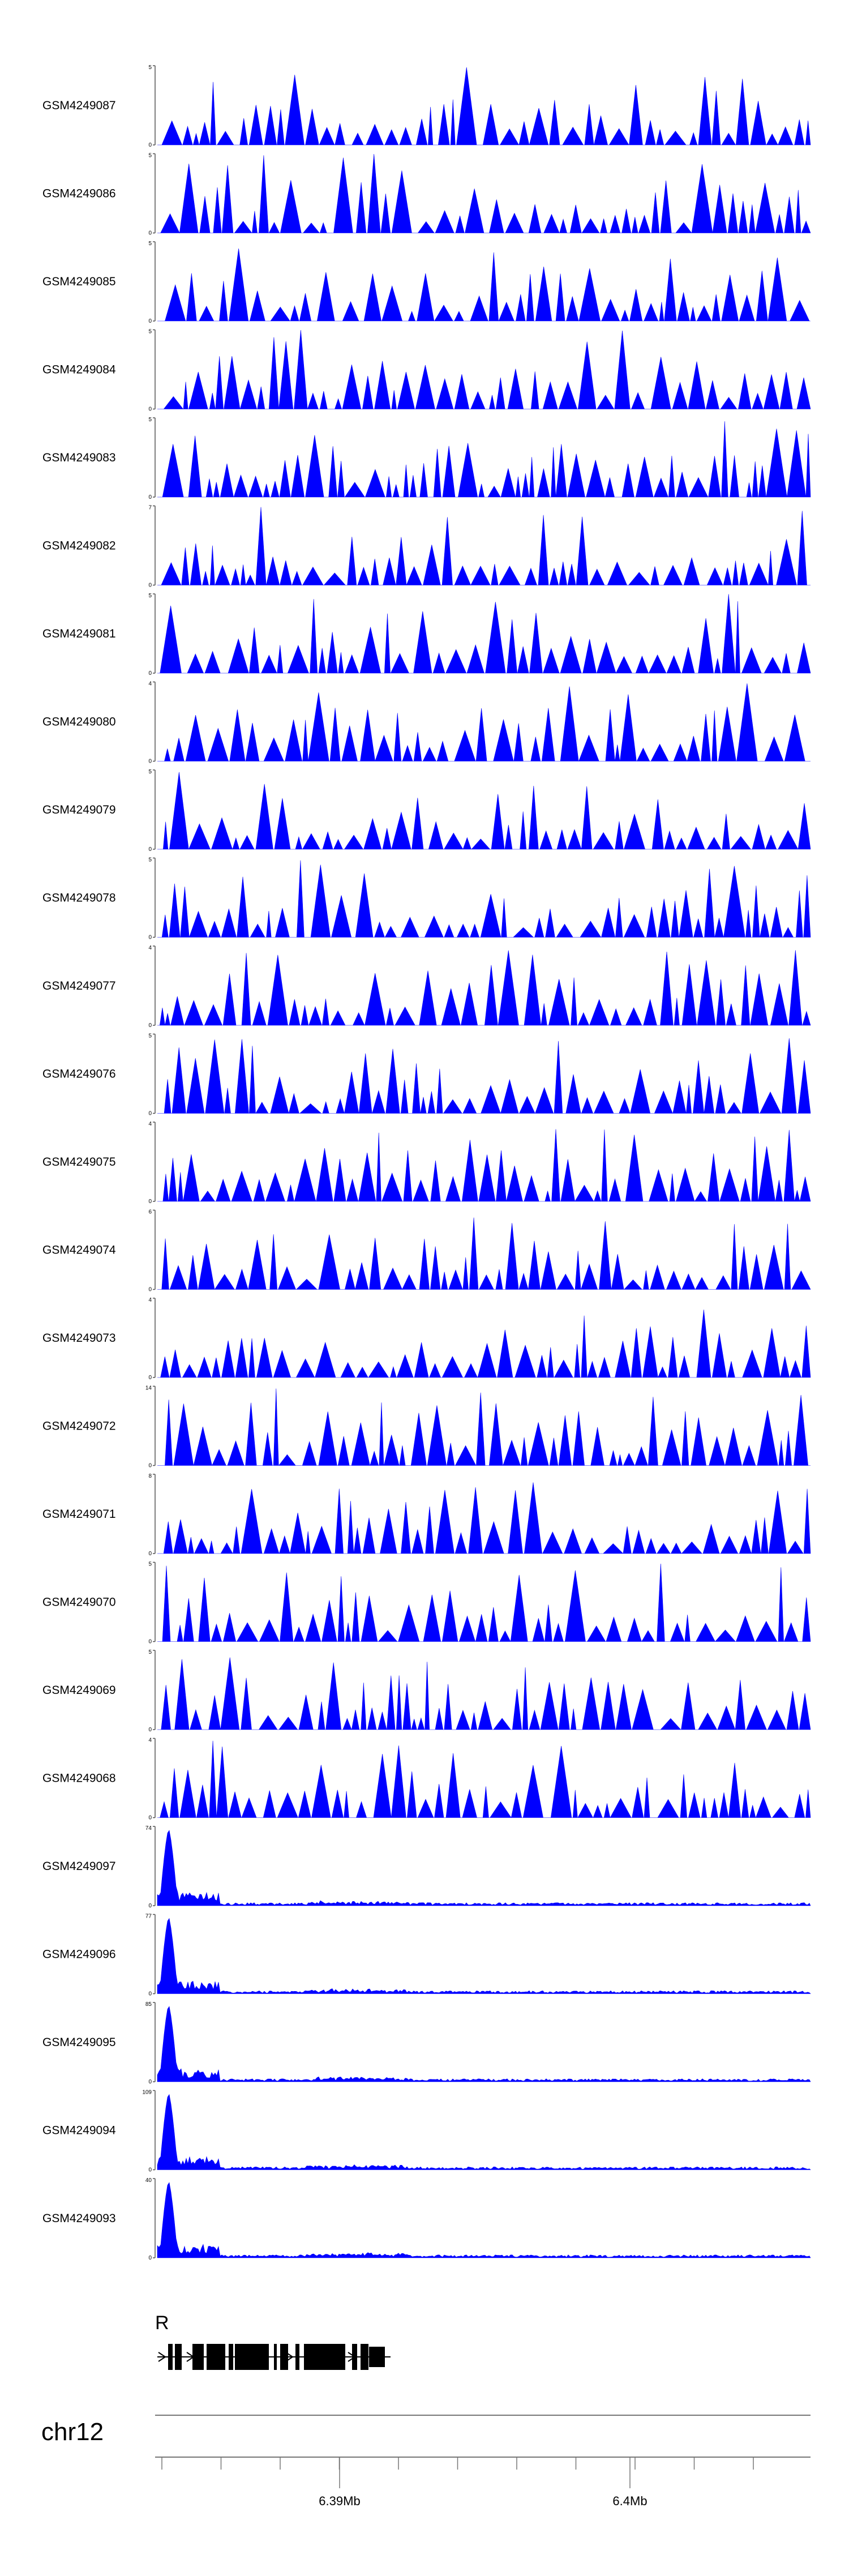 The width and height of the screenshot is (849, 2576). What do you see at coordinates (457, 2472) in the screenshot?
I see `axis-ticks` at bounding box center [457, 2472].